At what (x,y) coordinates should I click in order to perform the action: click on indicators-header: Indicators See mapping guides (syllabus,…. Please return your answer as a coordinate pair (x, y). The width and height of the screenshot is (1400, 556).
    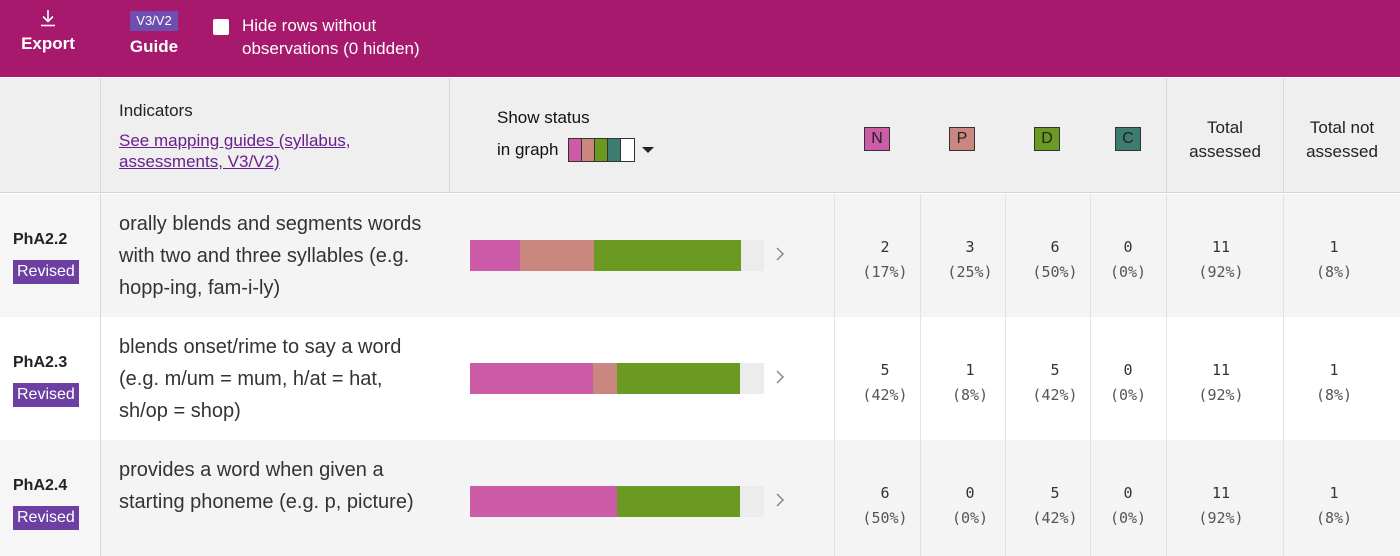
    Looking at the image, I should click on (279, 136).